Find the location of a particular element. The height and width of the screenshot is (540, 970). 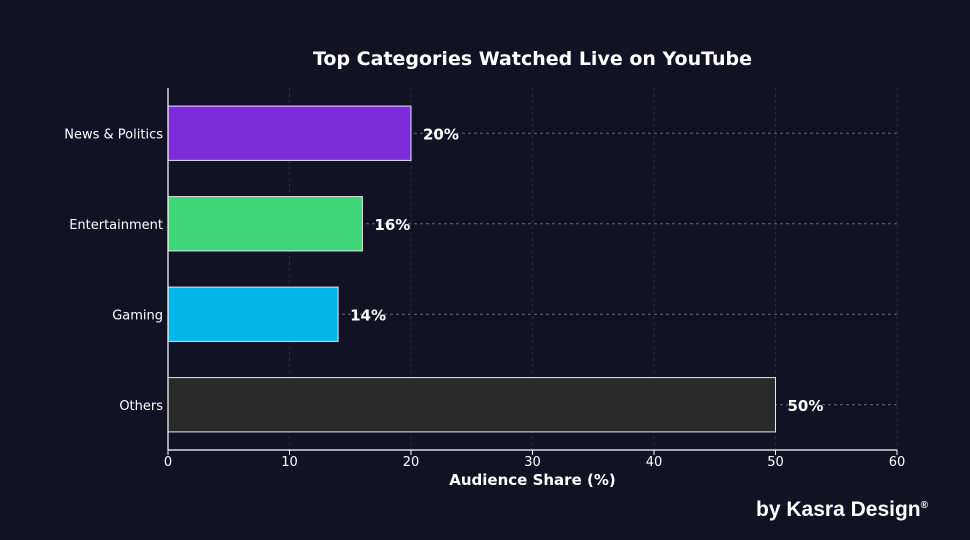

x-tick-label: 30 is located at coordinates (532, 462).